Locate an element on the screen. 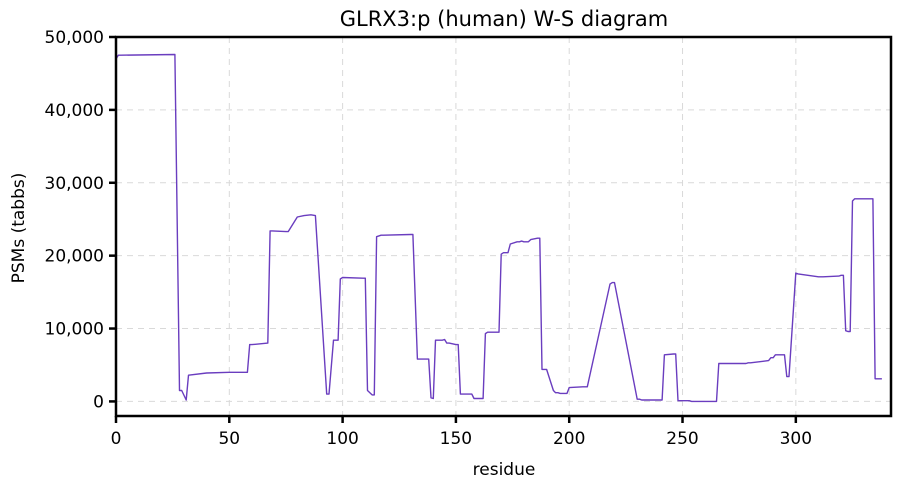  y-tick-label: 50,000 is located at coordinates (74, 38).